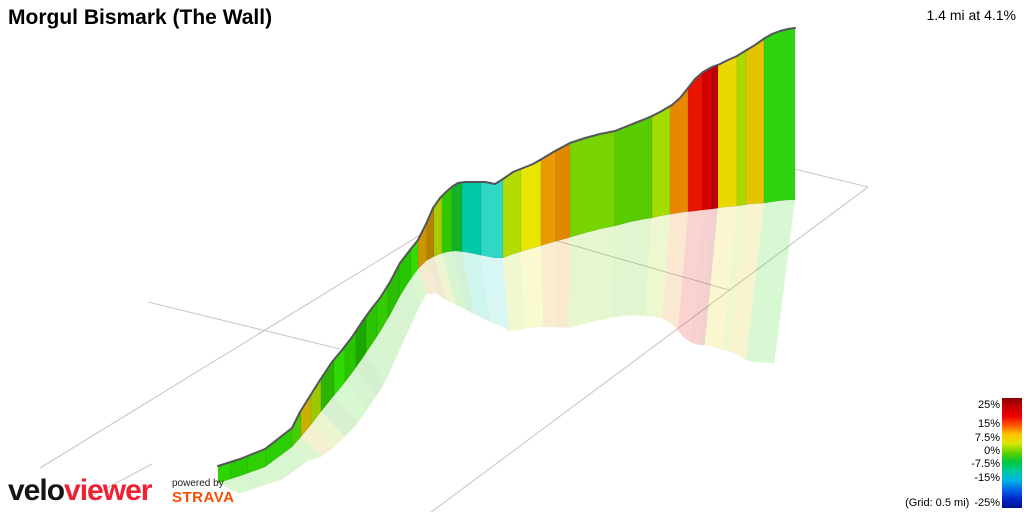  I want to click on powered-by-label: powered by, so click(198, 483).